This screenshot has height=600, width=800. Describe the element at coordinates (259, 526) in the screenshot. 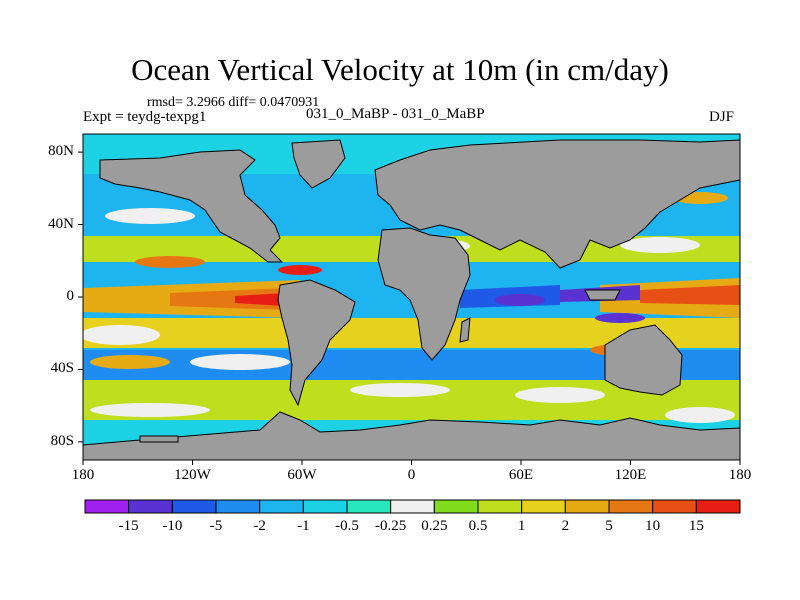

I see `colorbar-label: -2` at that location.